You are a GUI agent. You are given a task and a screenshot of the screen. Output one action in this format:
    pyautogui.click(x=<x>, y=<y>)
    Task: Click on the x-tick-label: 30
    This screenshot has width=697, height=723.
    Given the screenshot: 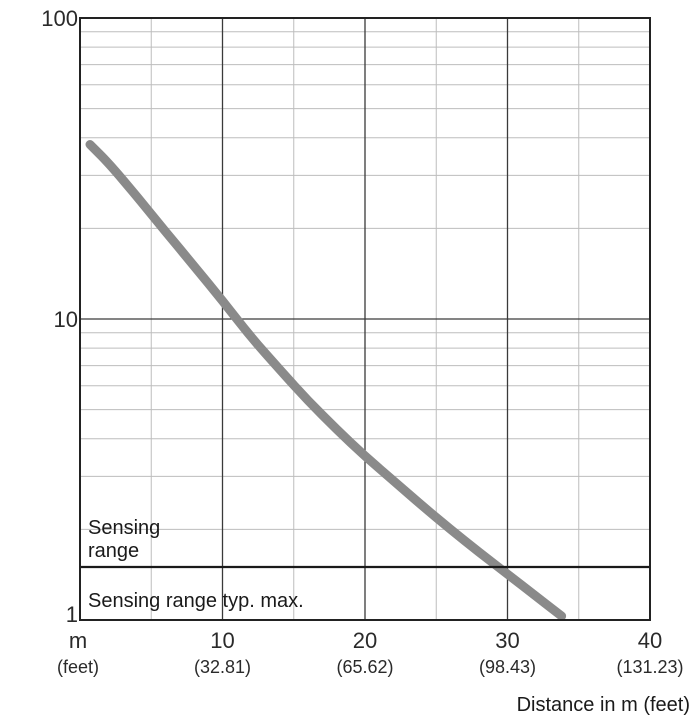 What is the action you would take?
    pyautogui.click(x=507, y=640)
    